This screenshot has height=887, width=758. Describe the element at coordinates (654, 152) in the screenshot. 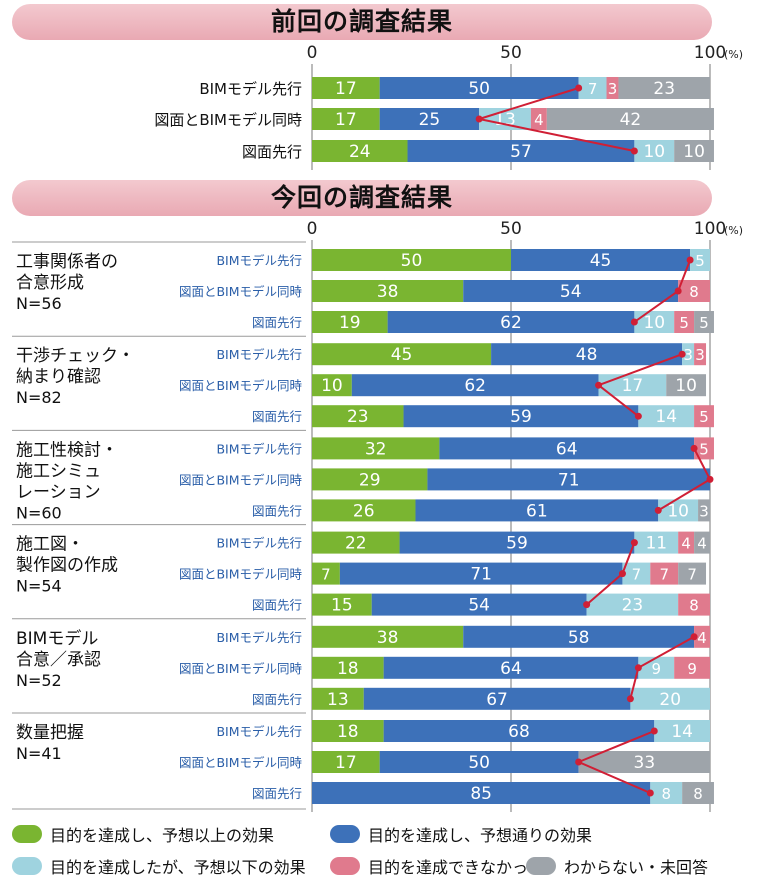

I see `previous-bar-value-label: 10` at that location.